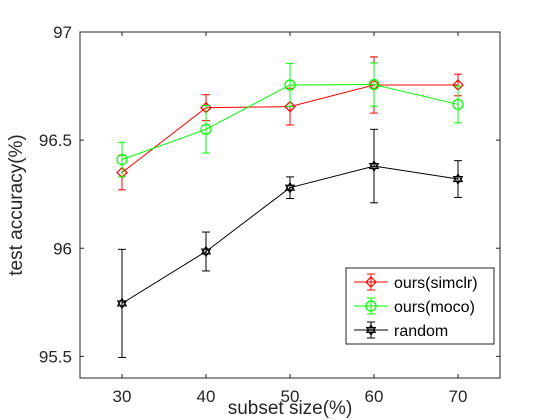 The width and height of the screenshot is (560, 420). Describe the element at coordinates (374, 396) in the screenshot. I see `x-tick-label: 60` at that location.